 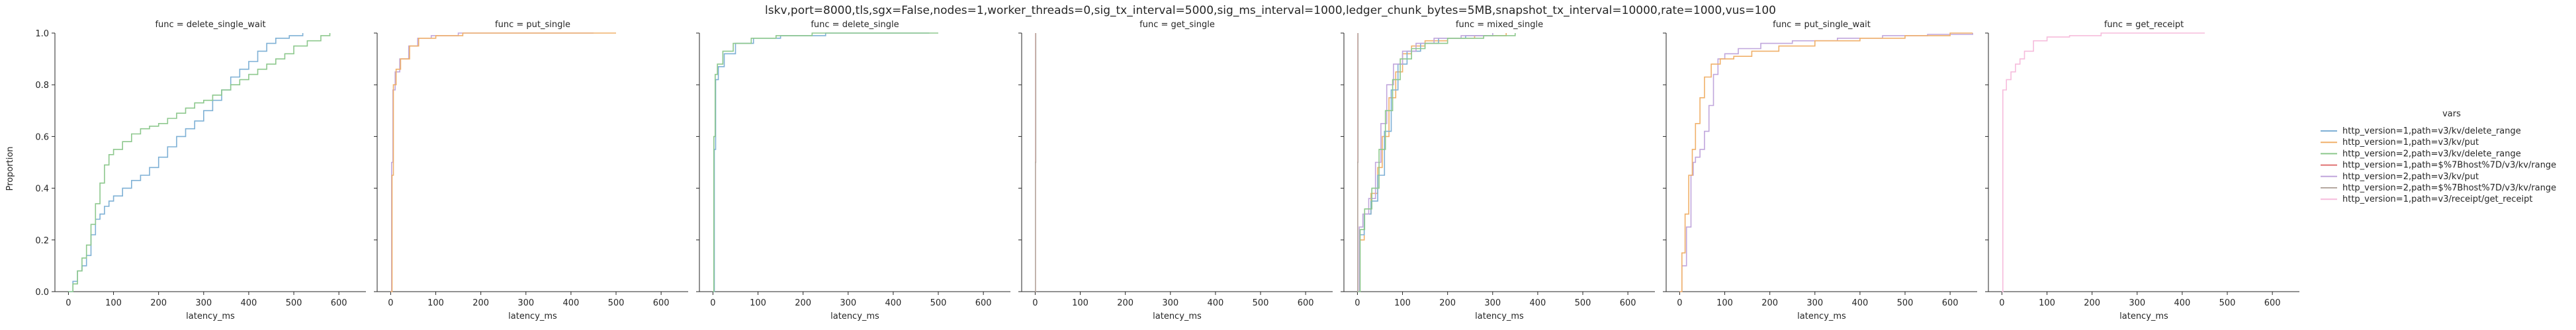 I want to click on legend-label: http_version=1,path=v3/kv/delete_range, so click(x=2431, y=131).